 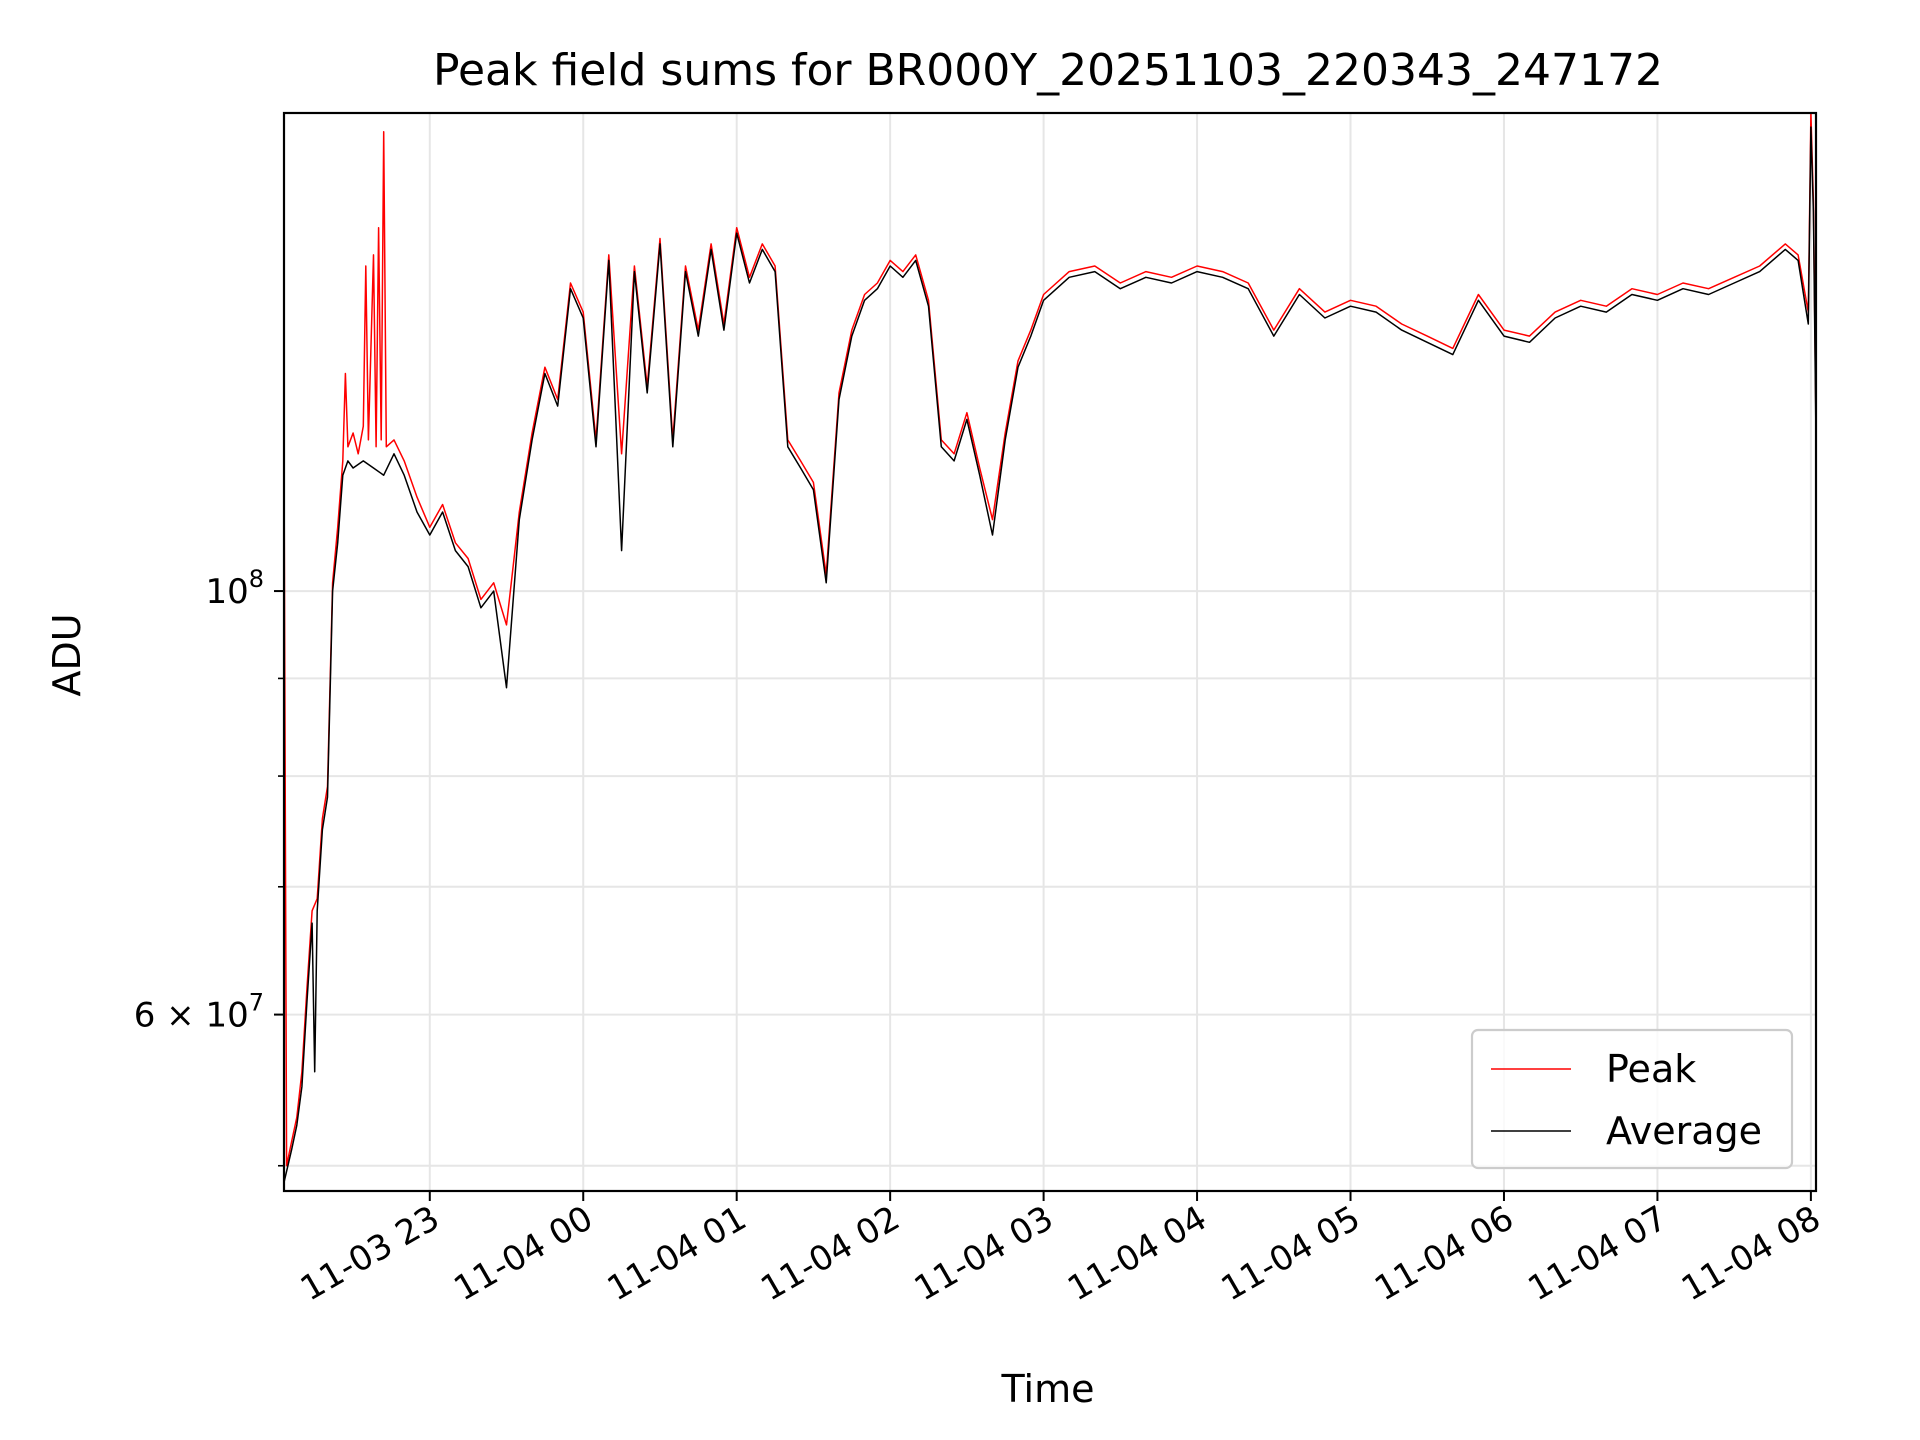 What do you see at coordinates (1048, 1389) in the screenshot?
I see `x-axis-label: Time` at bounding box center [1048, 1389].